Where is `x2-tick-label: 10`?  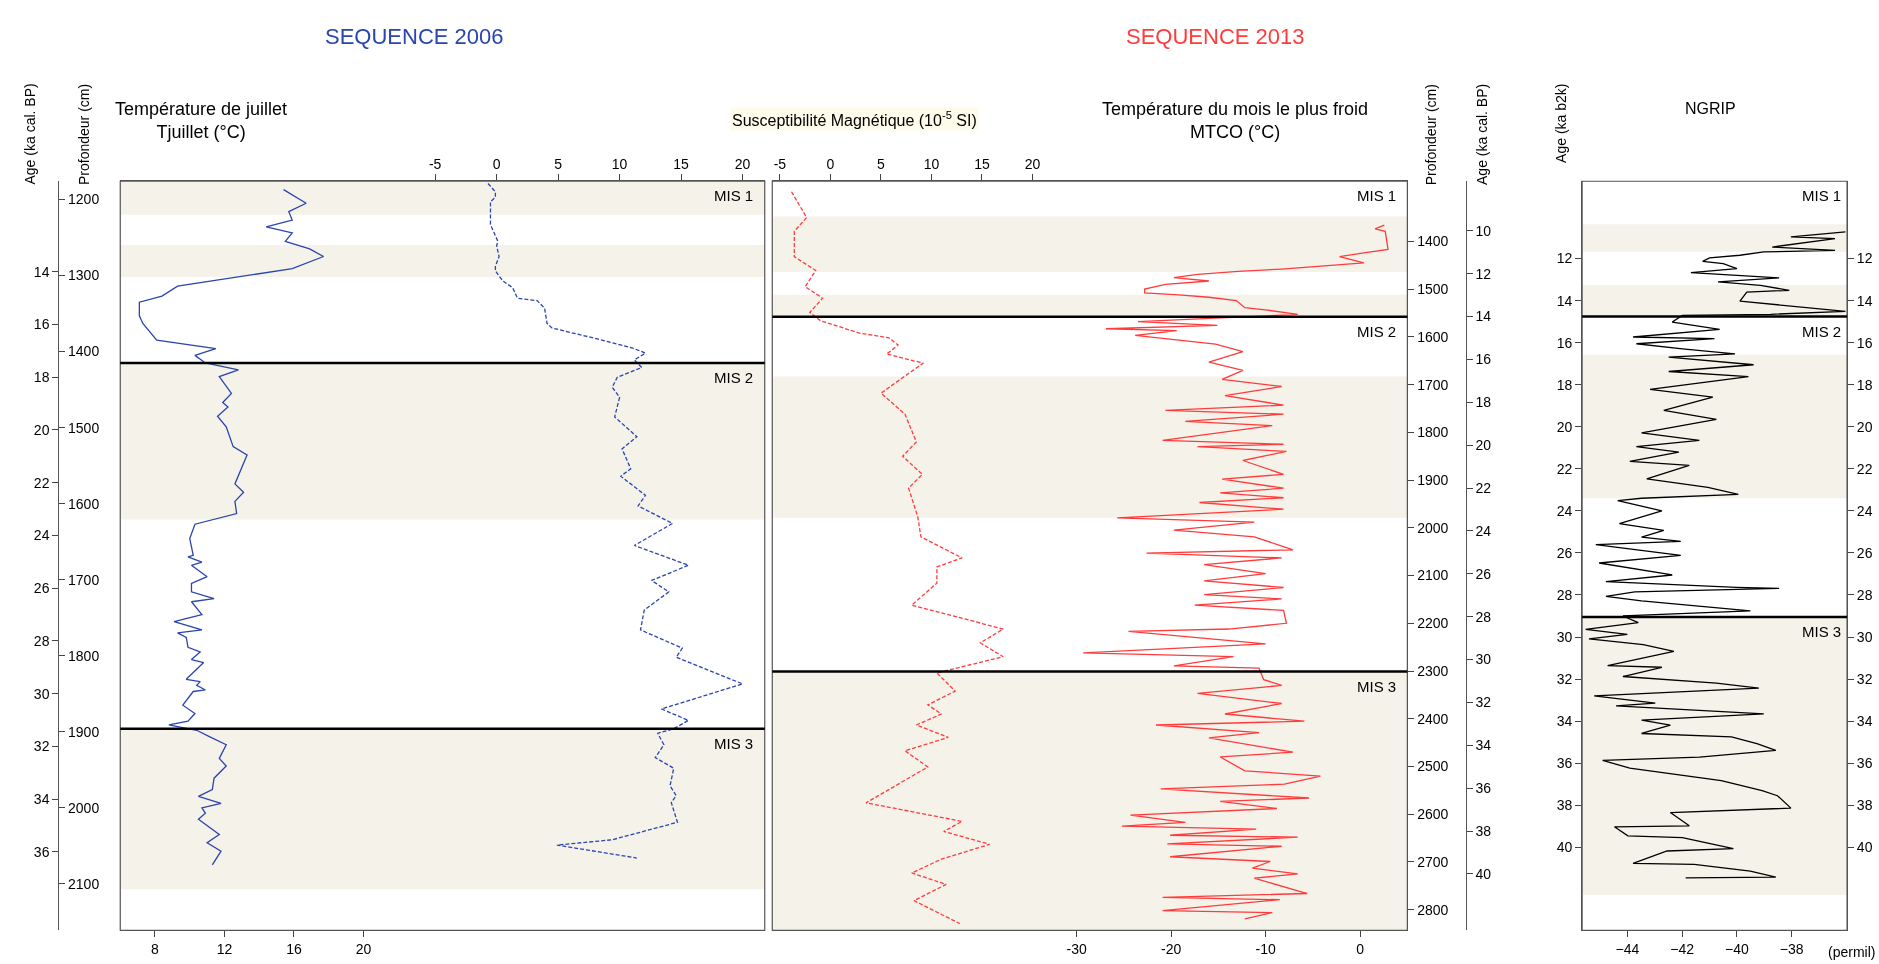 x2-tick-label: 10 is located at coordinates (619, 163).